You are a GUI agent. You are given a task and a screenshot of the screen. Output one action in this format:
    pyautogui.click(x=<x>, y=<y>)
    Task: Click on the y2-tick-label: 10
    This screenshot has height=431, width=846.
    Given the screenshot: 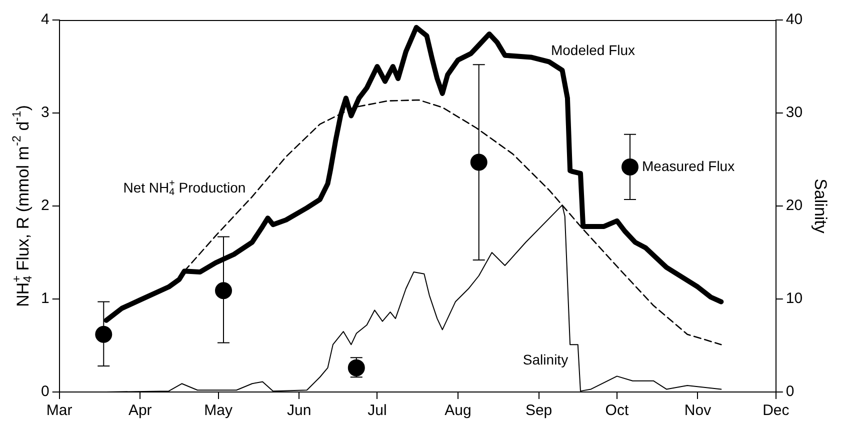 What is the action you would take?
    pyautogui.click(x=794, y=299)
    